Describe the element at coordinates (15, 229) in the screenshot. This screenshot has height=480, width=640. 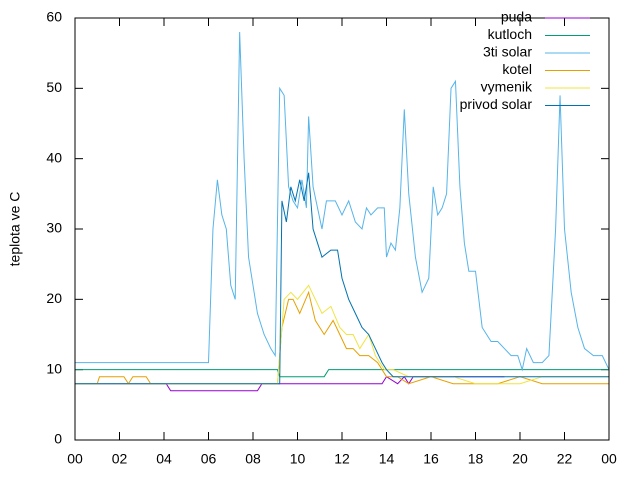
I see `y-axis-label: teplota ve C` at that location.